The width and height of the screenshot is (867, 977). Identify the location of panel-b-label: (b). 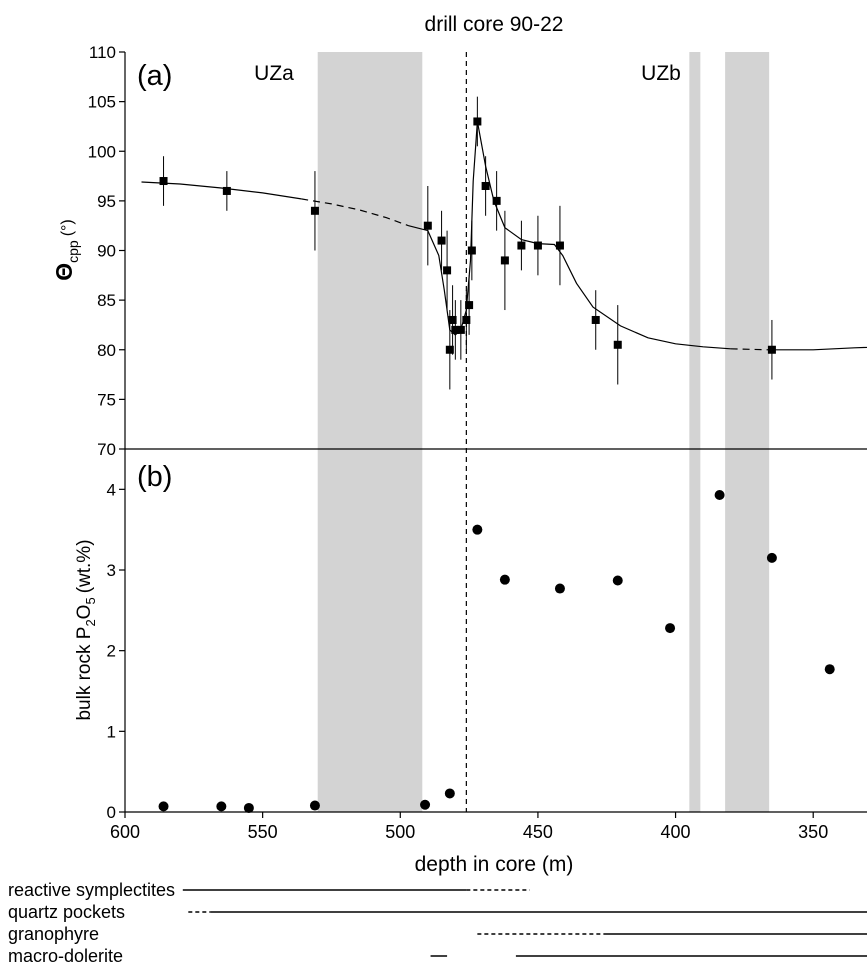
(154, 477).